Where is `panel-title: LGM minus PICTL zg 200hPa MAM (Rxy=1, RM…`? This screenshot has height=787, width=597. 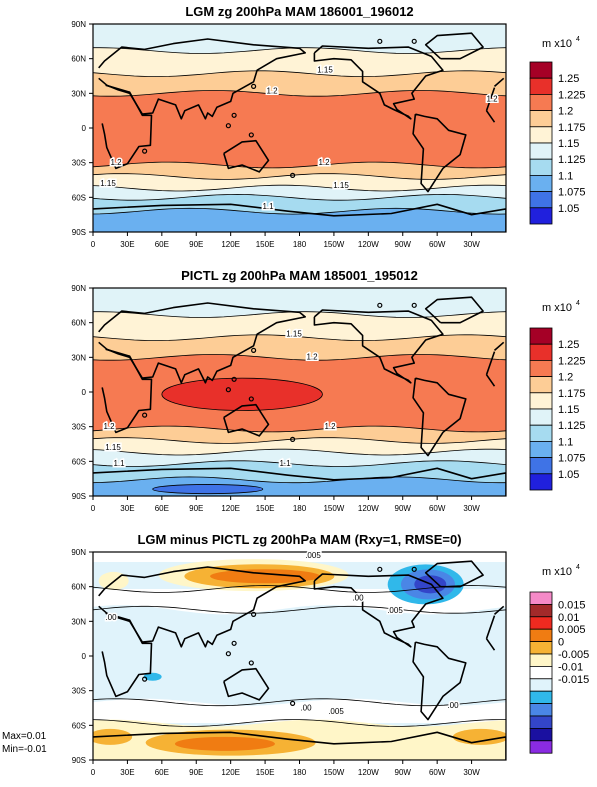 panel-title: LGM minus PICTL zg 200hPa MAM (Rxy=1, RM… is located at coordinates (299, 539).